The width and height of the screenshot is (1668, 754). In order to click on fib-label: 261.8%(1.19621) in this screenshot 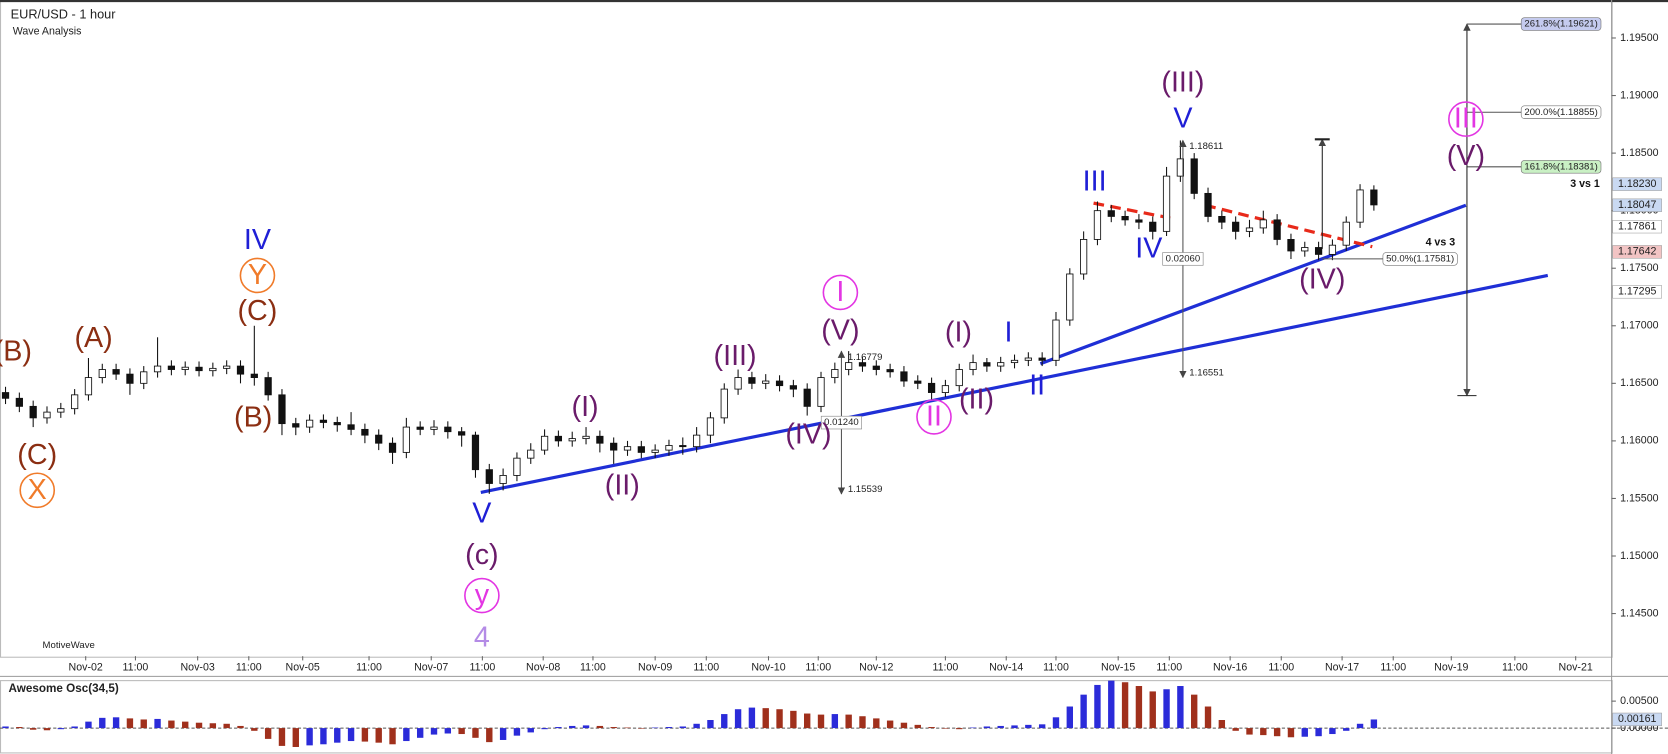, I will do `click(1560, 24)`.